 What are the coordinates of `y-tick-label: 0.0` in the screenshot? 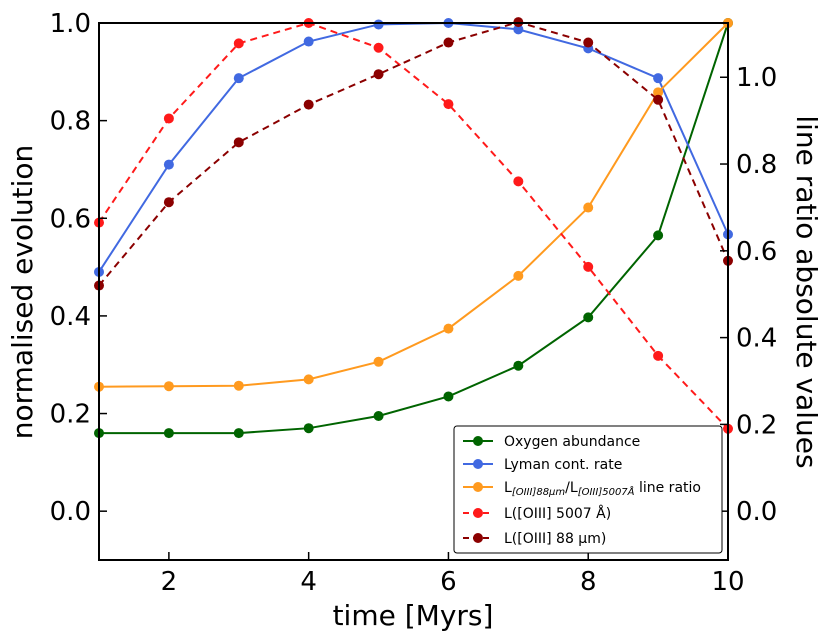 It's located at (70, 512).